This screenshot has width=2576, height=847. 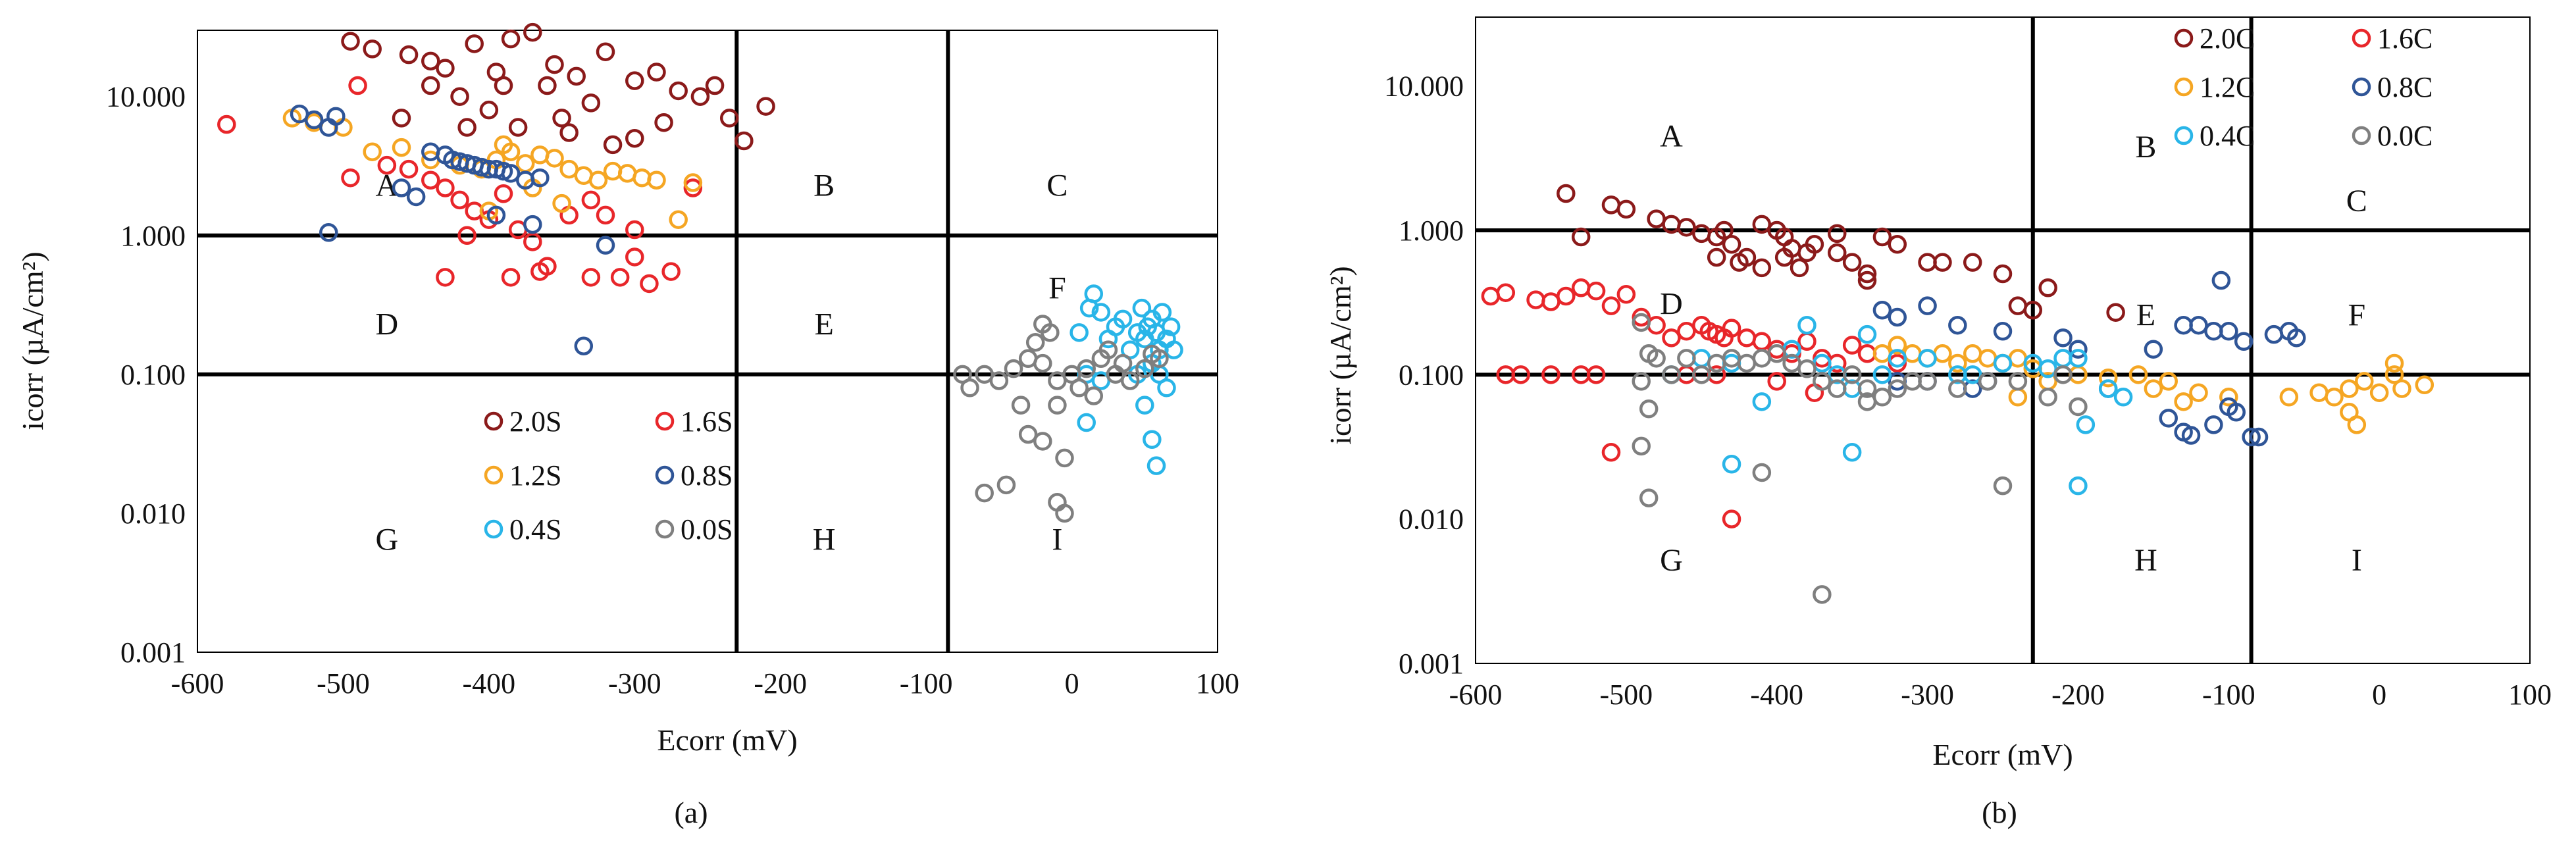 I want to click on x-tick-label: -100, so click(x=2228, y=695).